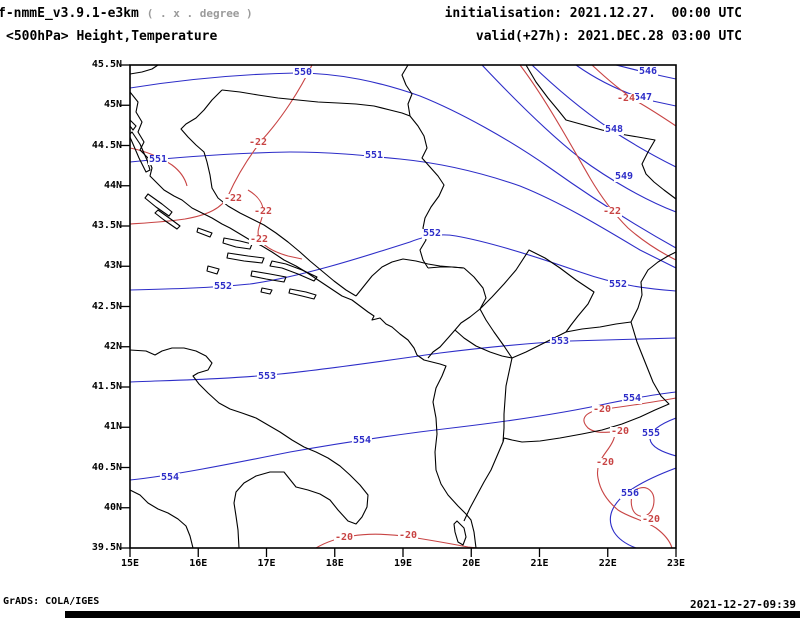 The width and height of the screenshot is (800, 618). I want to click on border-una-bosnia, so click(268, 193).